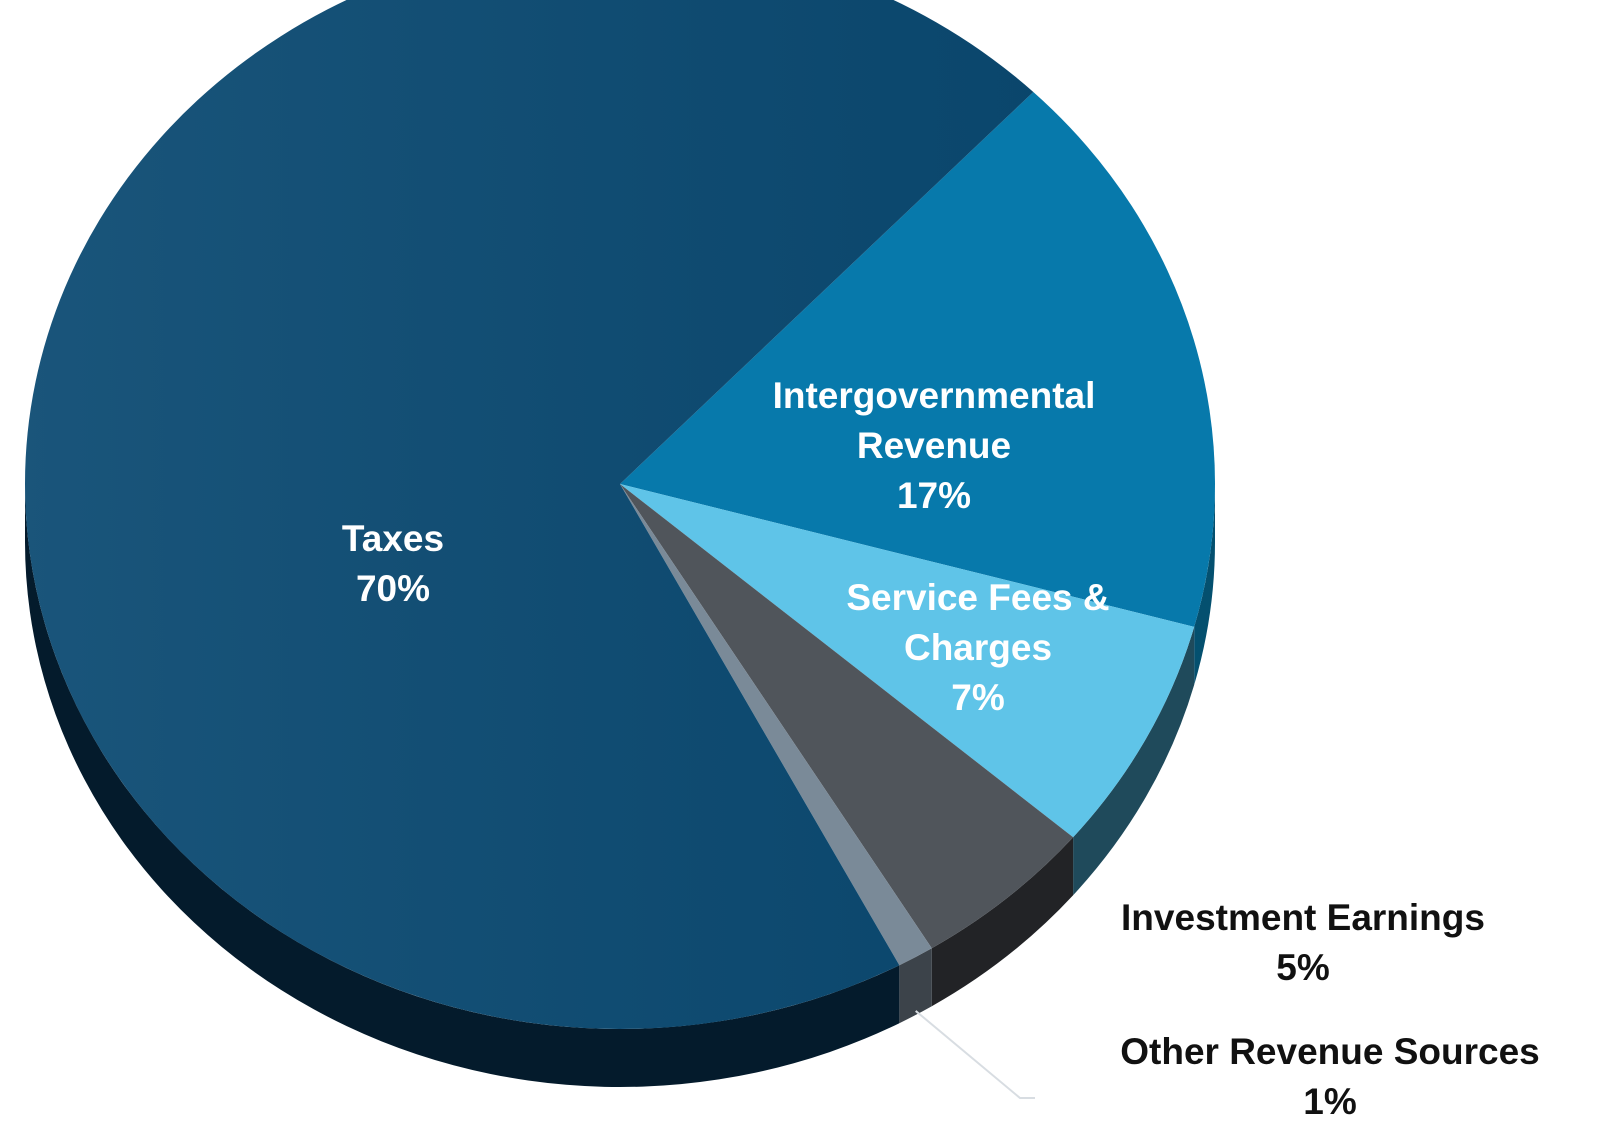 The width and height of the screenshot is (1598, 1142). I want to click on slice-name-1: Charges, so click(978, 647).